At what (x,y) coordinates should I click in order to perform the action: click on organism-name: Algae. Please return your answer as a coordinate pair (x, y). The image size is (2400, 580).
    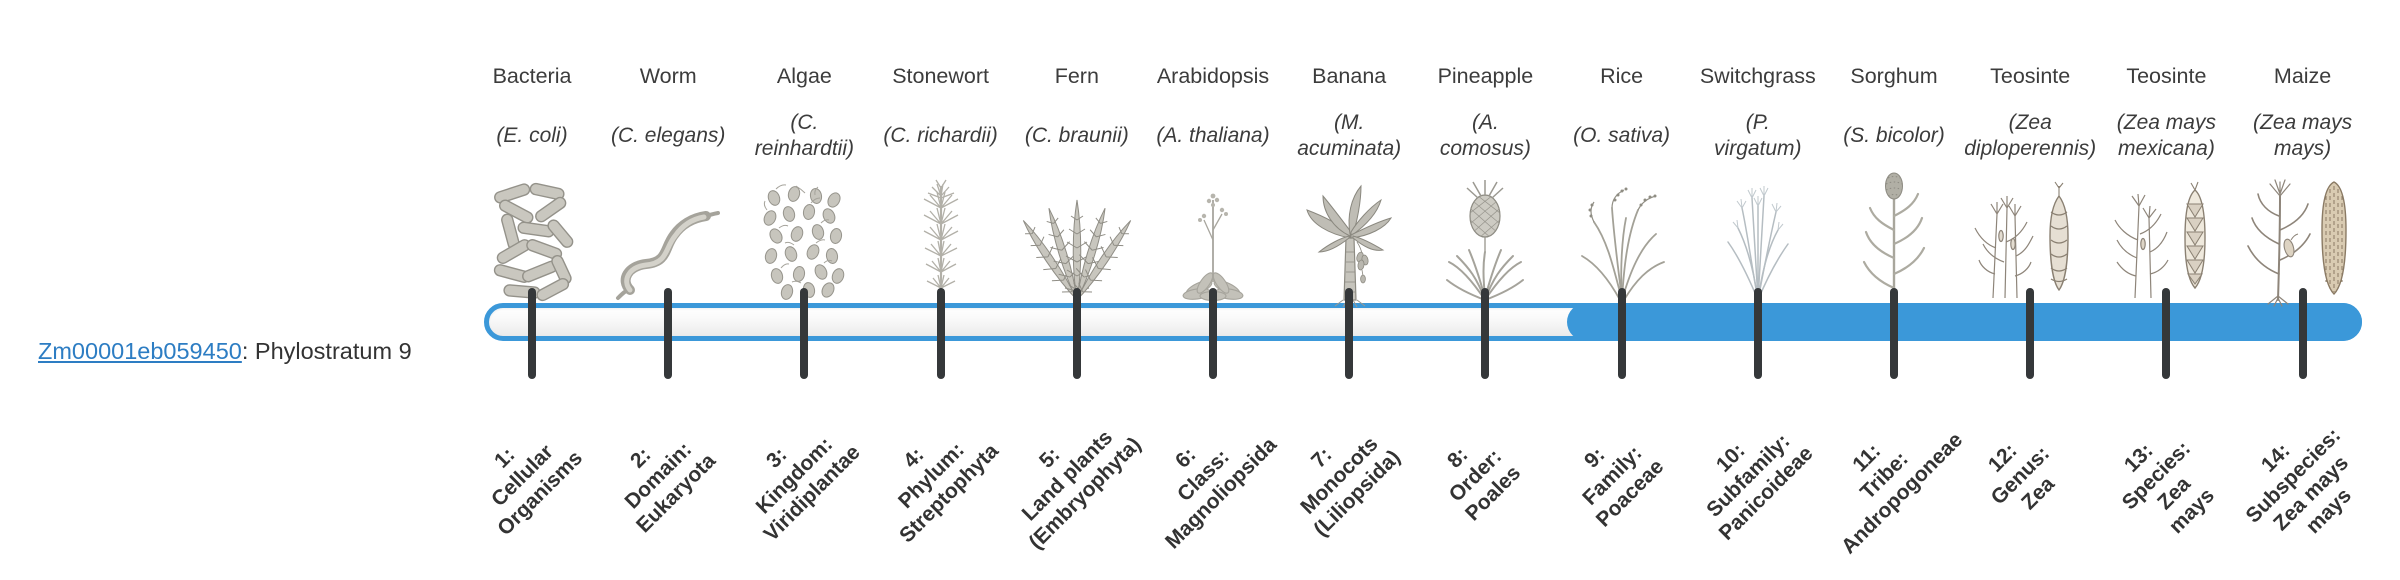
    Looking at the image, I should click on (804, 76).